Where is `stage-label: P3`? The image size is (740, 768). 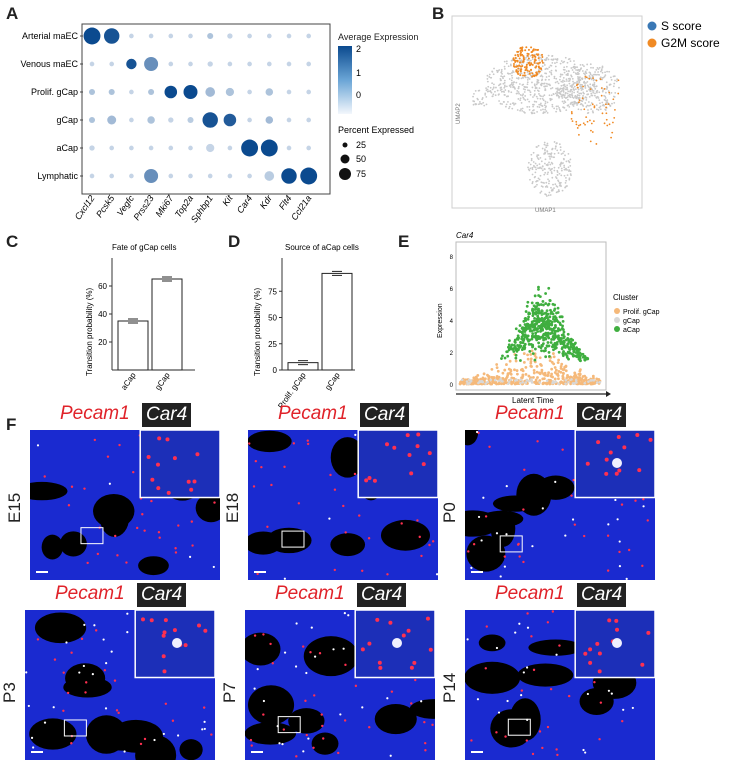
stage-label: P3 is located at coordinates (9, 692).